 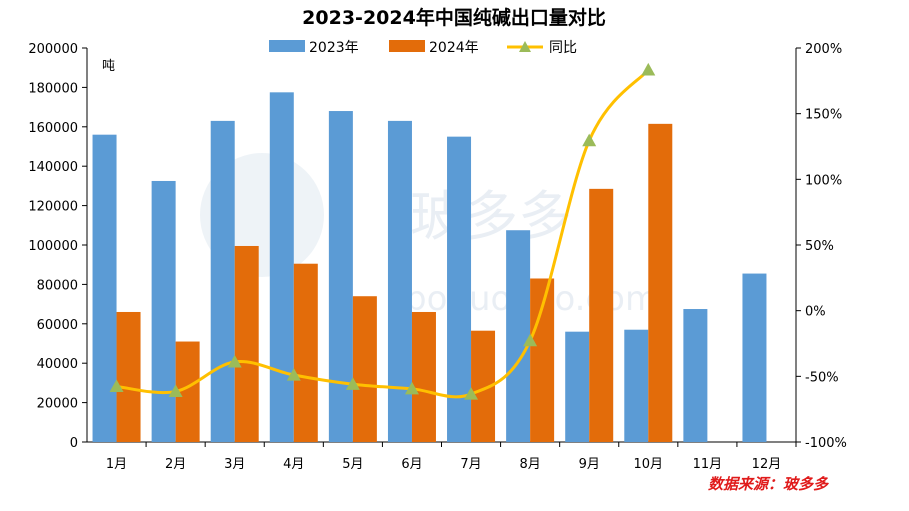 I want to click on y-left-tick-label: 100000, so click(x=53, y=246).